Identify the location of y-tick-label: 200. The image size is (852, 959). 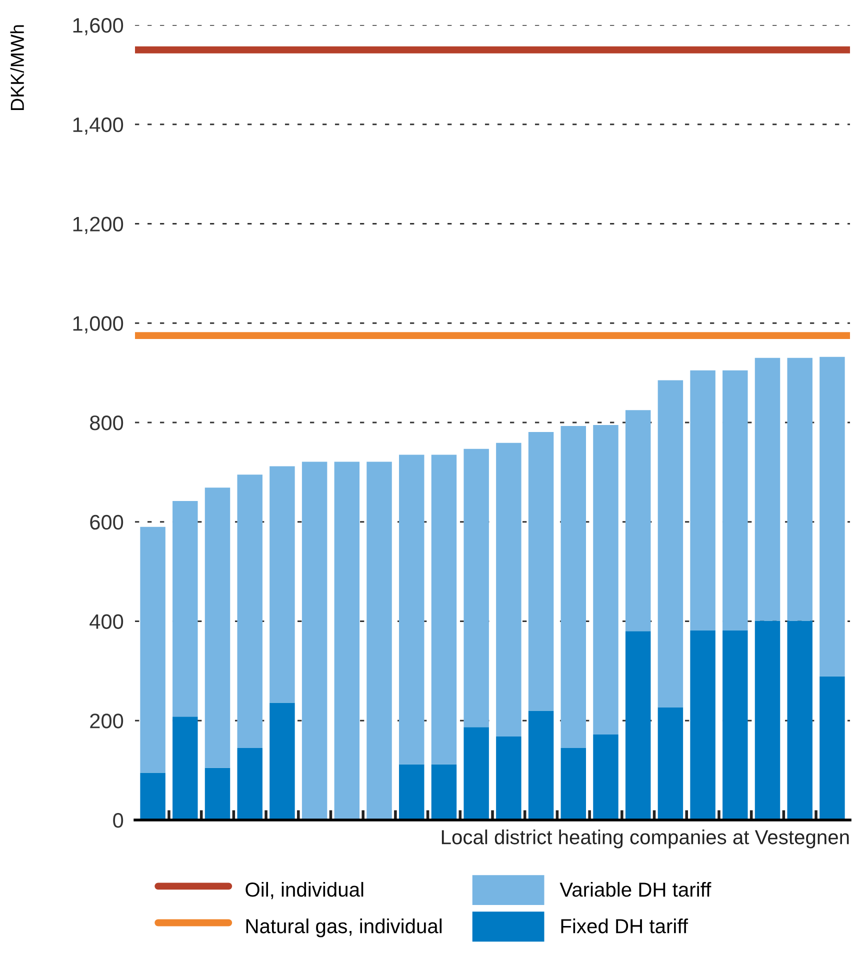
(107, 721).